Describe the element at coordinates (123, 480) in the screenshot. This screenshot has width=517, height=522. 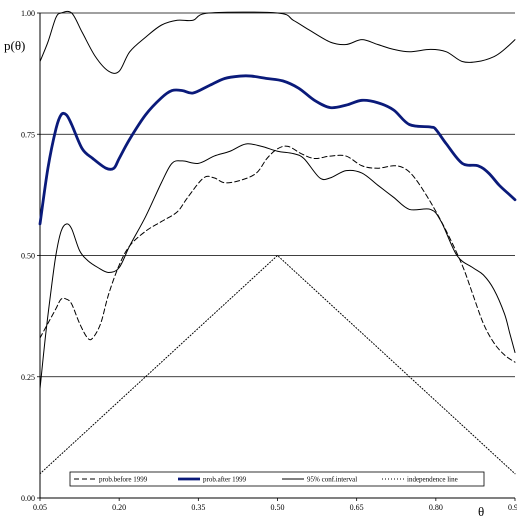
I see `legend-label: prob.before 1999` at that location.